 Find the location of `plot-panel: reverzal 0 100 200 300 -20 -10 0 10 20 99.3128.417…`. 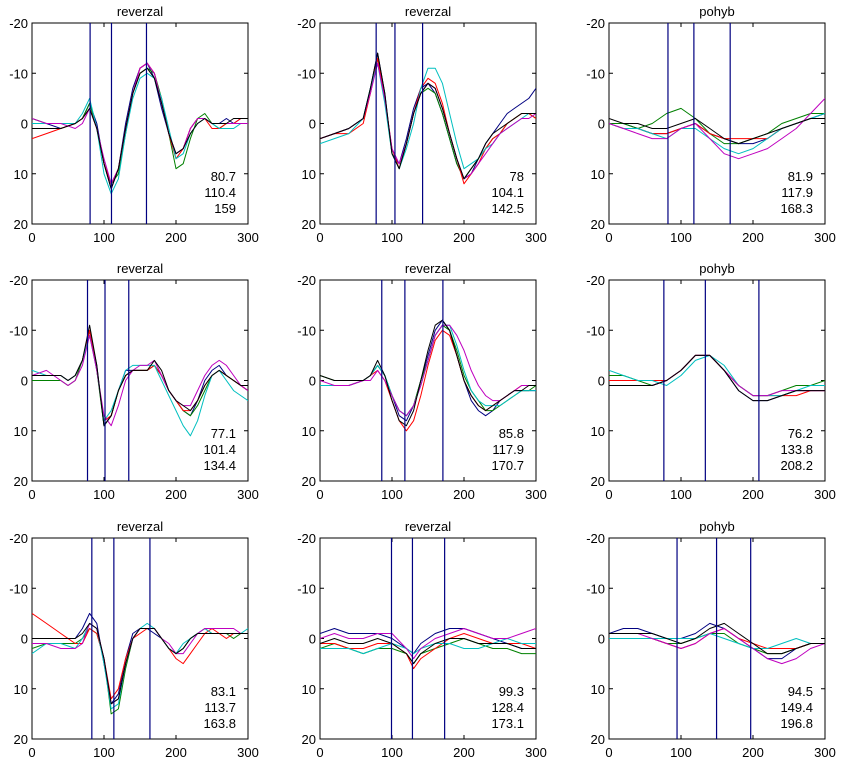

plot-panel: reverzal 0 100 200 300 -20 -10 0 10 20 99.3128.417… is located at coordinates (422, 639).